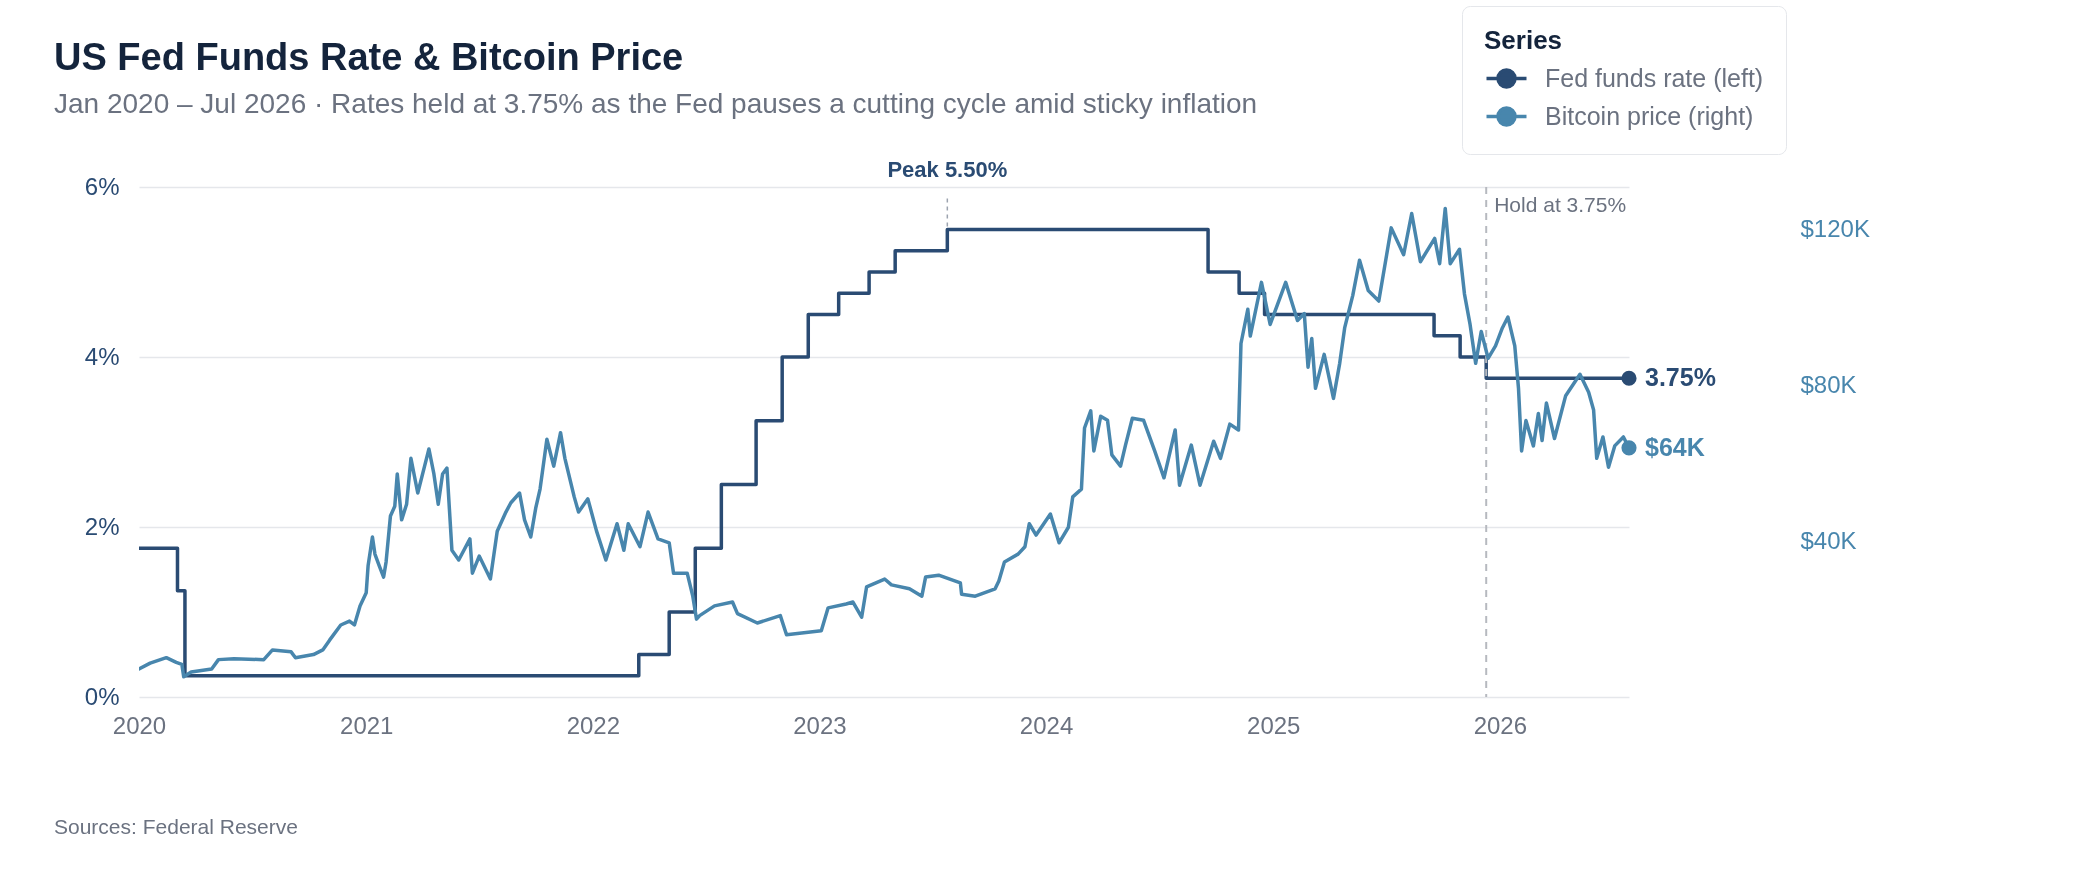 Image resolution: width=2078 pixels, height=888 pixels. Describe the element at coordinates (1500, 725) in the screenshot. I see `x-tick-label: 2026` at that location.